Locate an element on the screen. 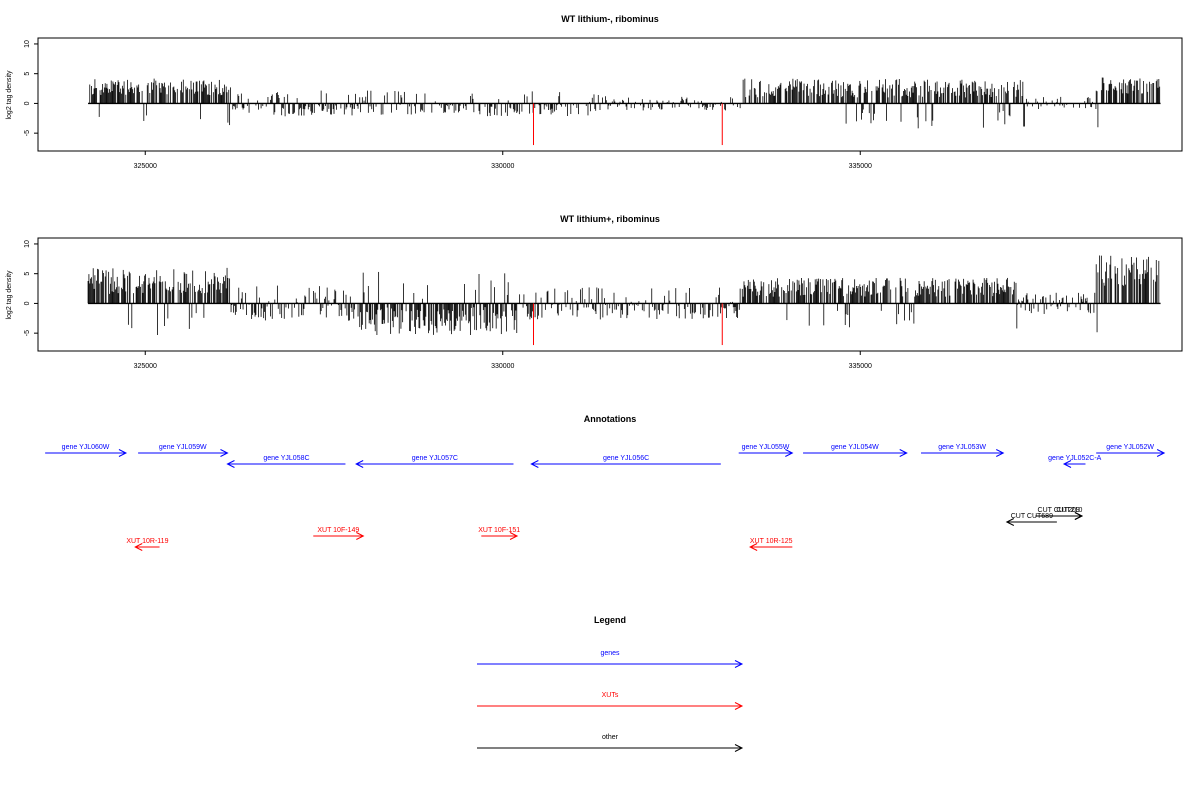  legend-title: Legend is located at coordinates (610, 620).